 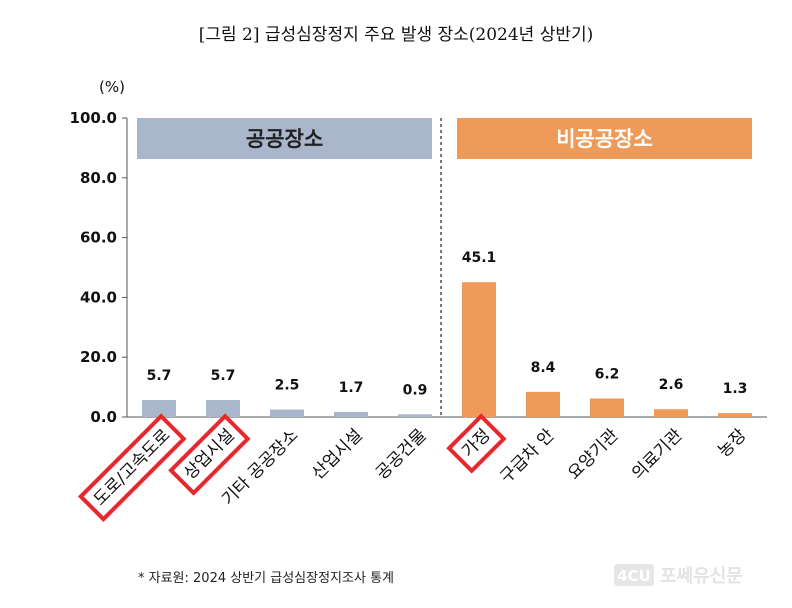 What do you see at coordinates (732, 443) in the screenshot?
I see `category-label: 농장` at bounding box center [732, 443].